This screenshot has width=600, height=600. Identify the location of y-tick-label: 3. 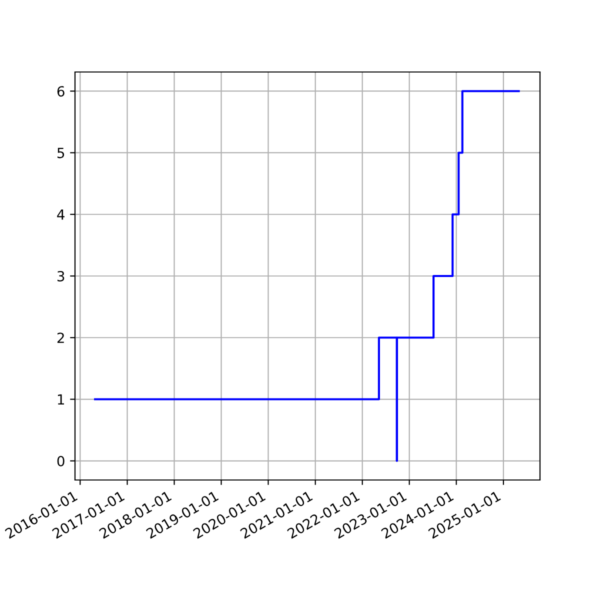
(61, 276).